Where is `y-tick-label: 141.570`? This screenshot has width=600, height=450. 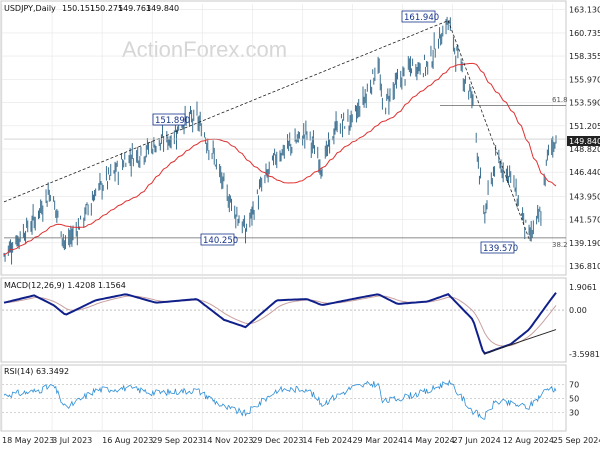 y-tick-label: 141.570 is located at coordinates (584, 220).